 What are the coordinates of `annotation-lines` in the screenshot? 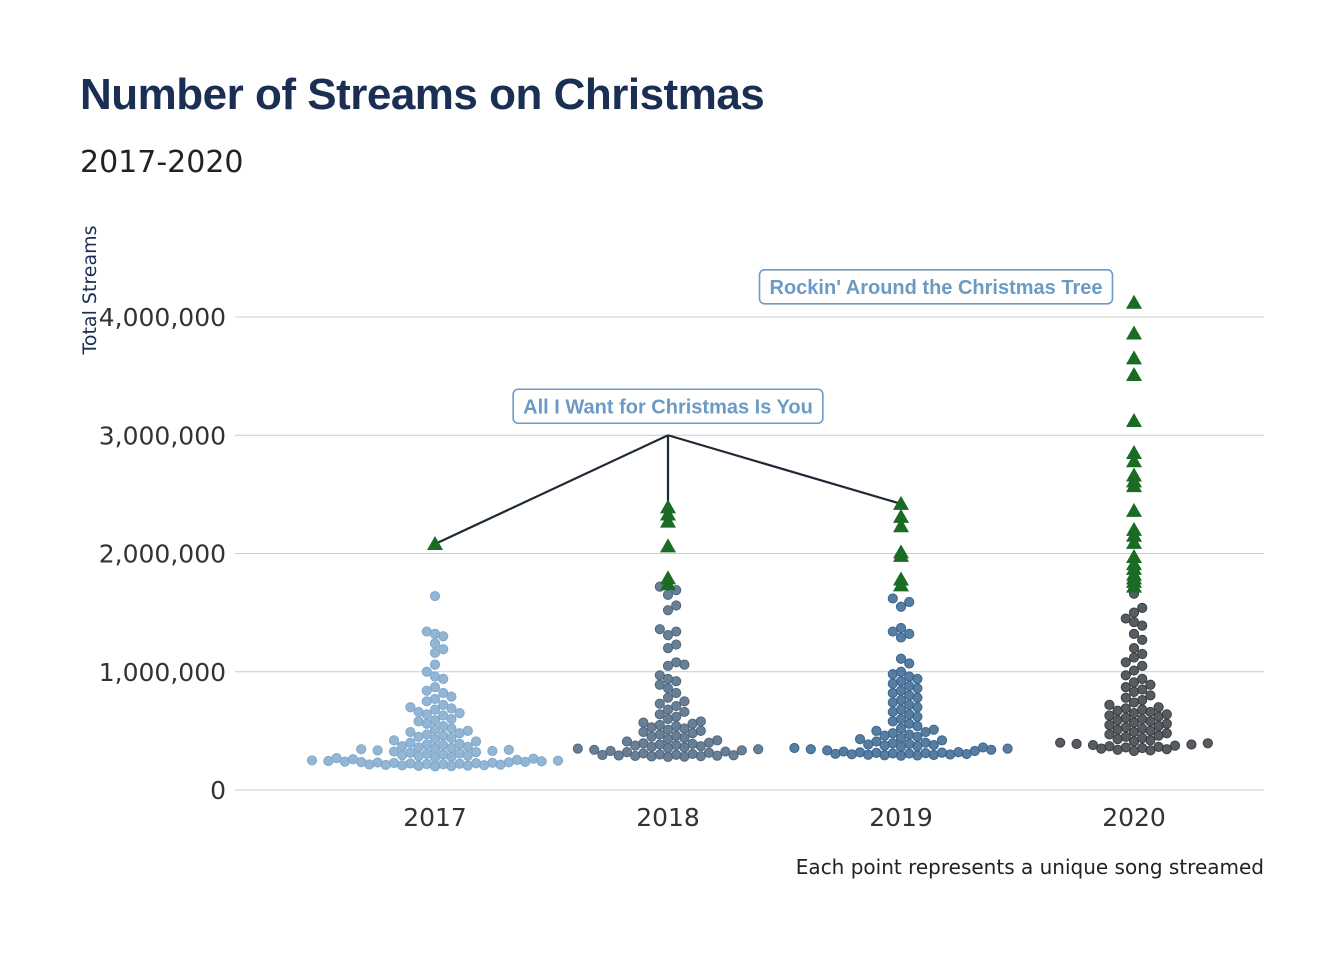 It's located at (668, 490).